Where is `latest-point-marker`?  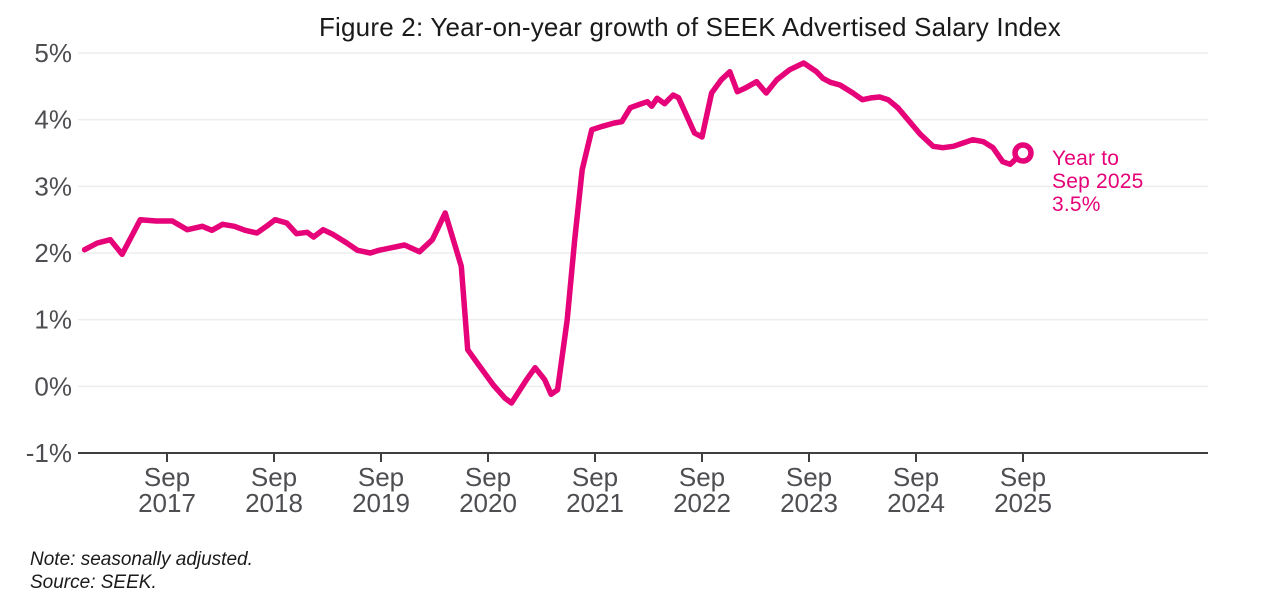
latest-point-marker is located at coordinates (1023, 153).